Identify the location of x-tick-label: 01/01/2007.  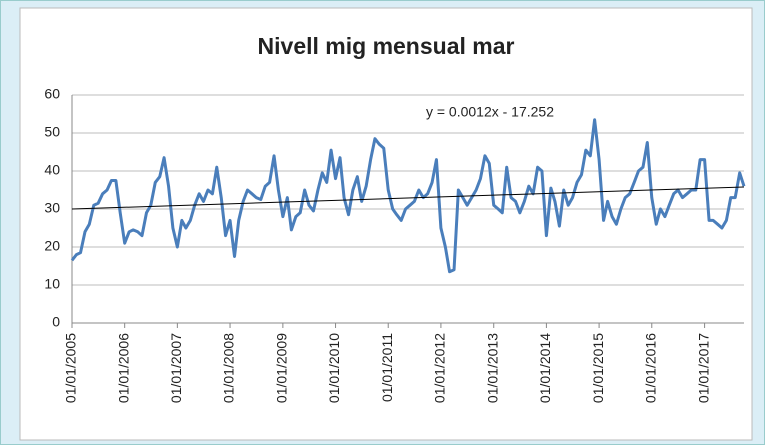
(176, 368).